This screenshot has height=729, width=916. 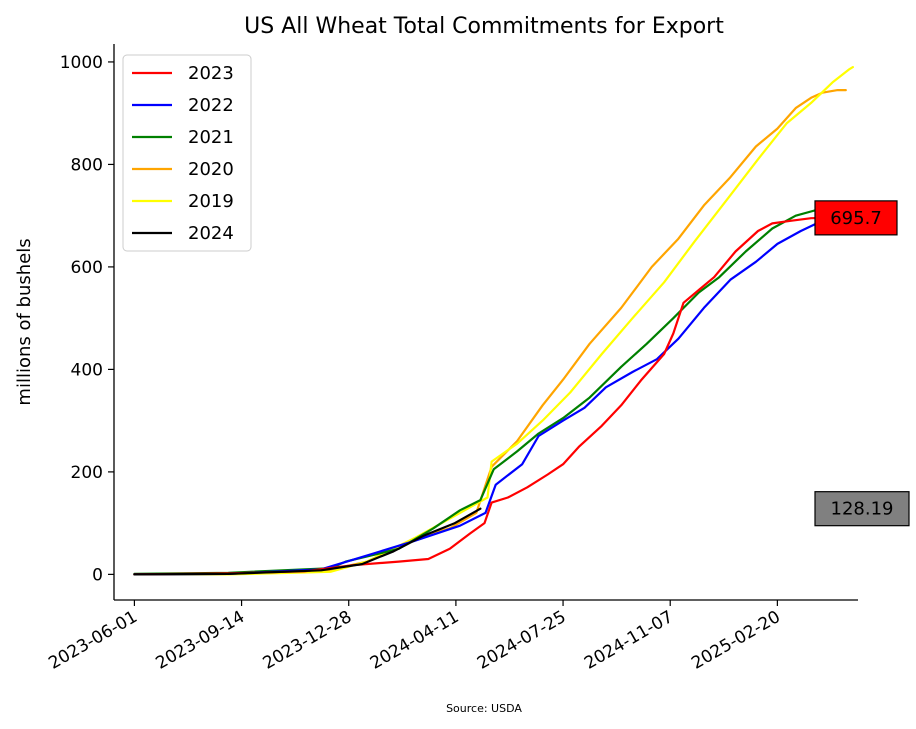 I want to click on legend-label-2021: 2021, so click(x=211, y=137).